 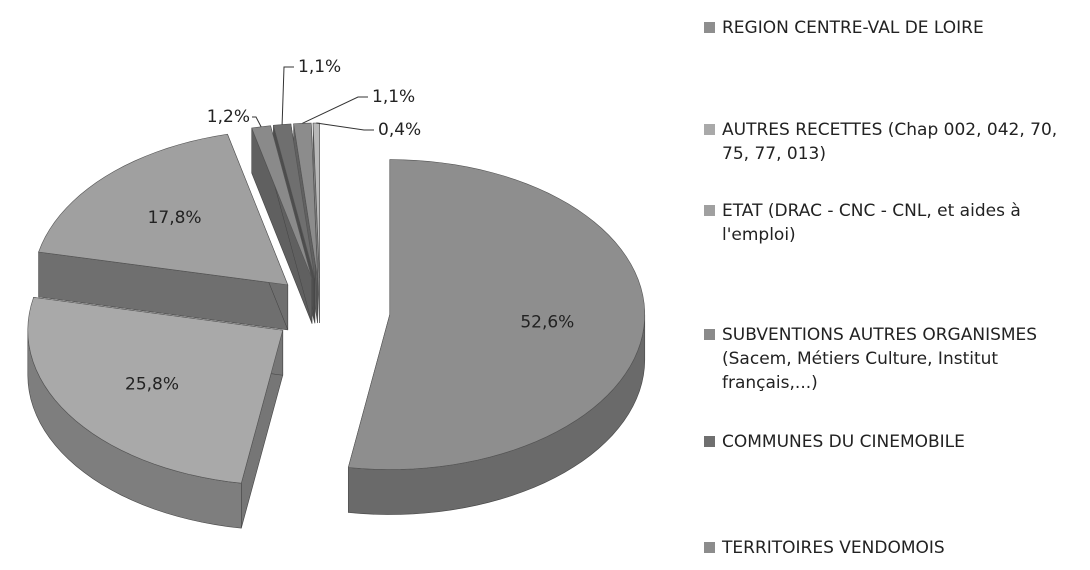 I want to click on legend-label: COMMUNES DU CINEMOBILE, so click(x=843, y=442).